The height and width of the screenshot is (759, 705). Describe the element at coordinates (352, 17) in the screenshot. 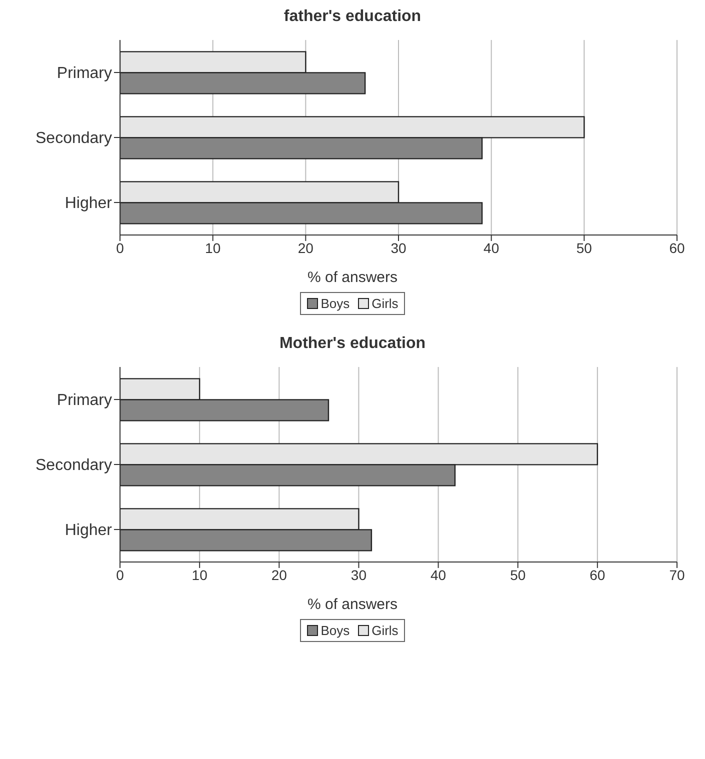

I see `chart-title: father's education` at that location.